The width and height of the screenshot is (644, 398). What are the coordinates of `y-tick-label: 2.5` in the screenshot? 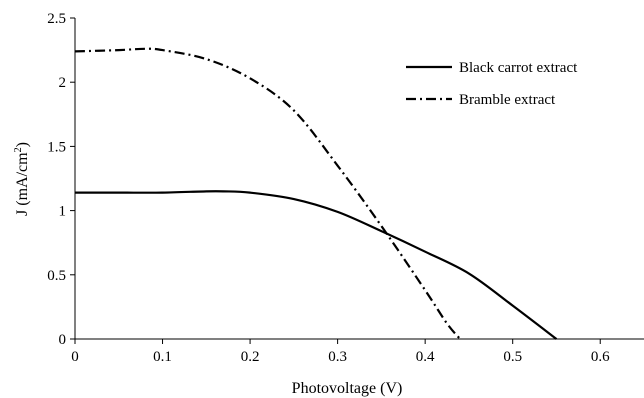 It's located at (56, 19).